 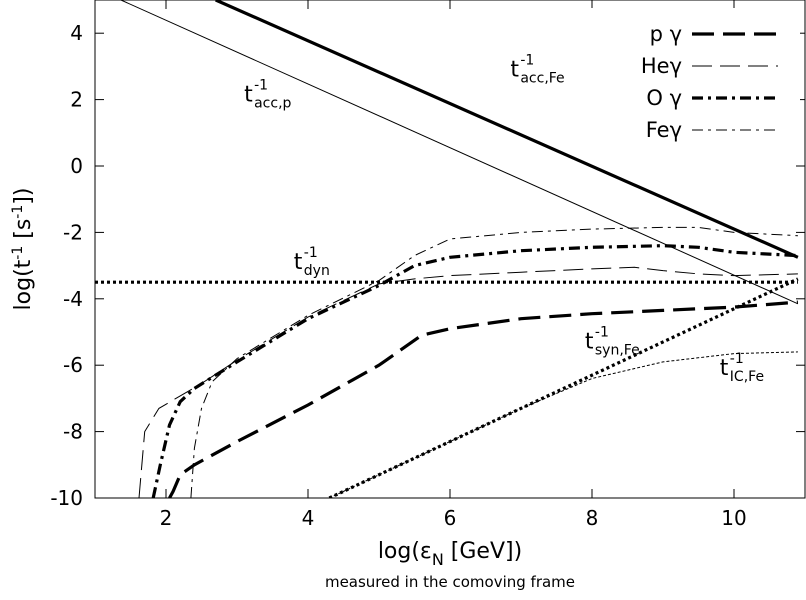 What do you see at coordinates (76, 33) in the screenshot?
I see `y-tick-label: 4` at bounding box center [76, 33].